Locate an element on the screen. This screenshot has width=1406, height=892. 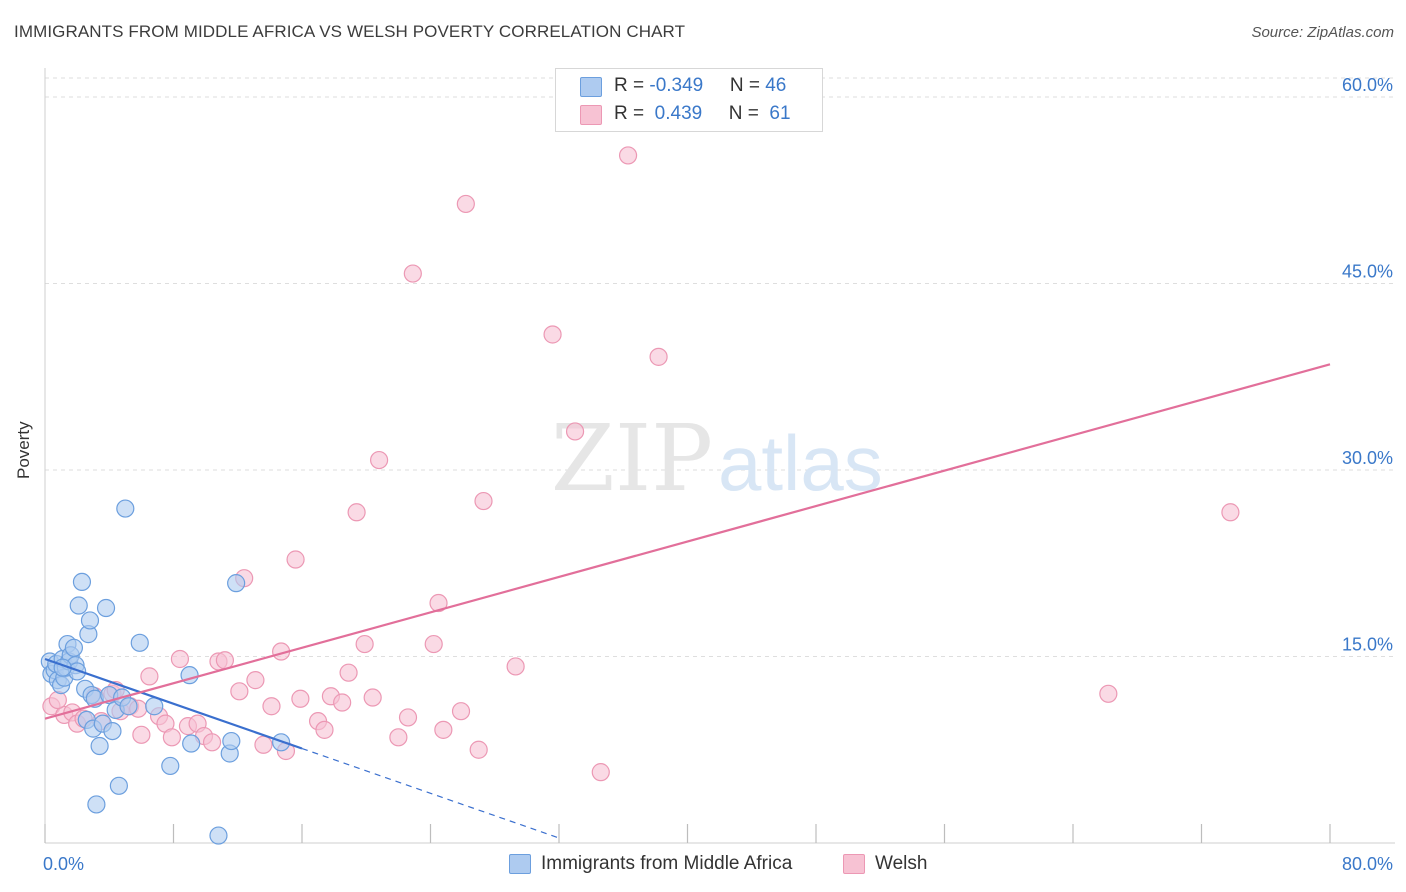
legend-swatch-pink is located at coordinates (591, 115).